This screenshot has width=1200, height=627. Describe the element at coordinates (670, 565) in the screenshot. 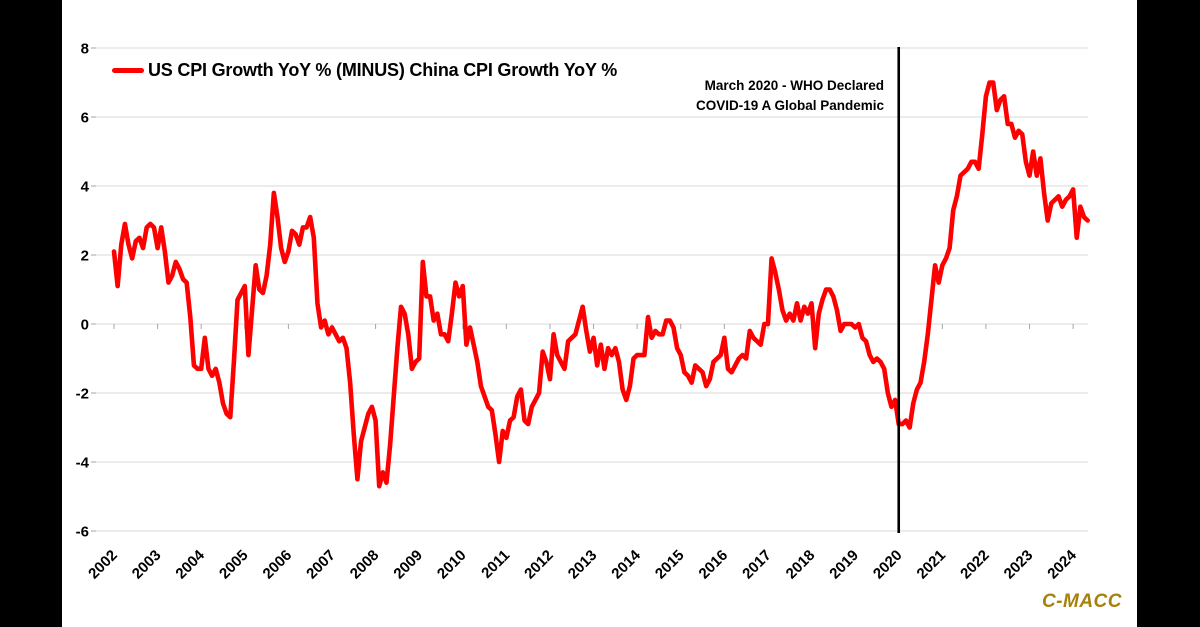

I see `x-axis-label: 2015` at that location.